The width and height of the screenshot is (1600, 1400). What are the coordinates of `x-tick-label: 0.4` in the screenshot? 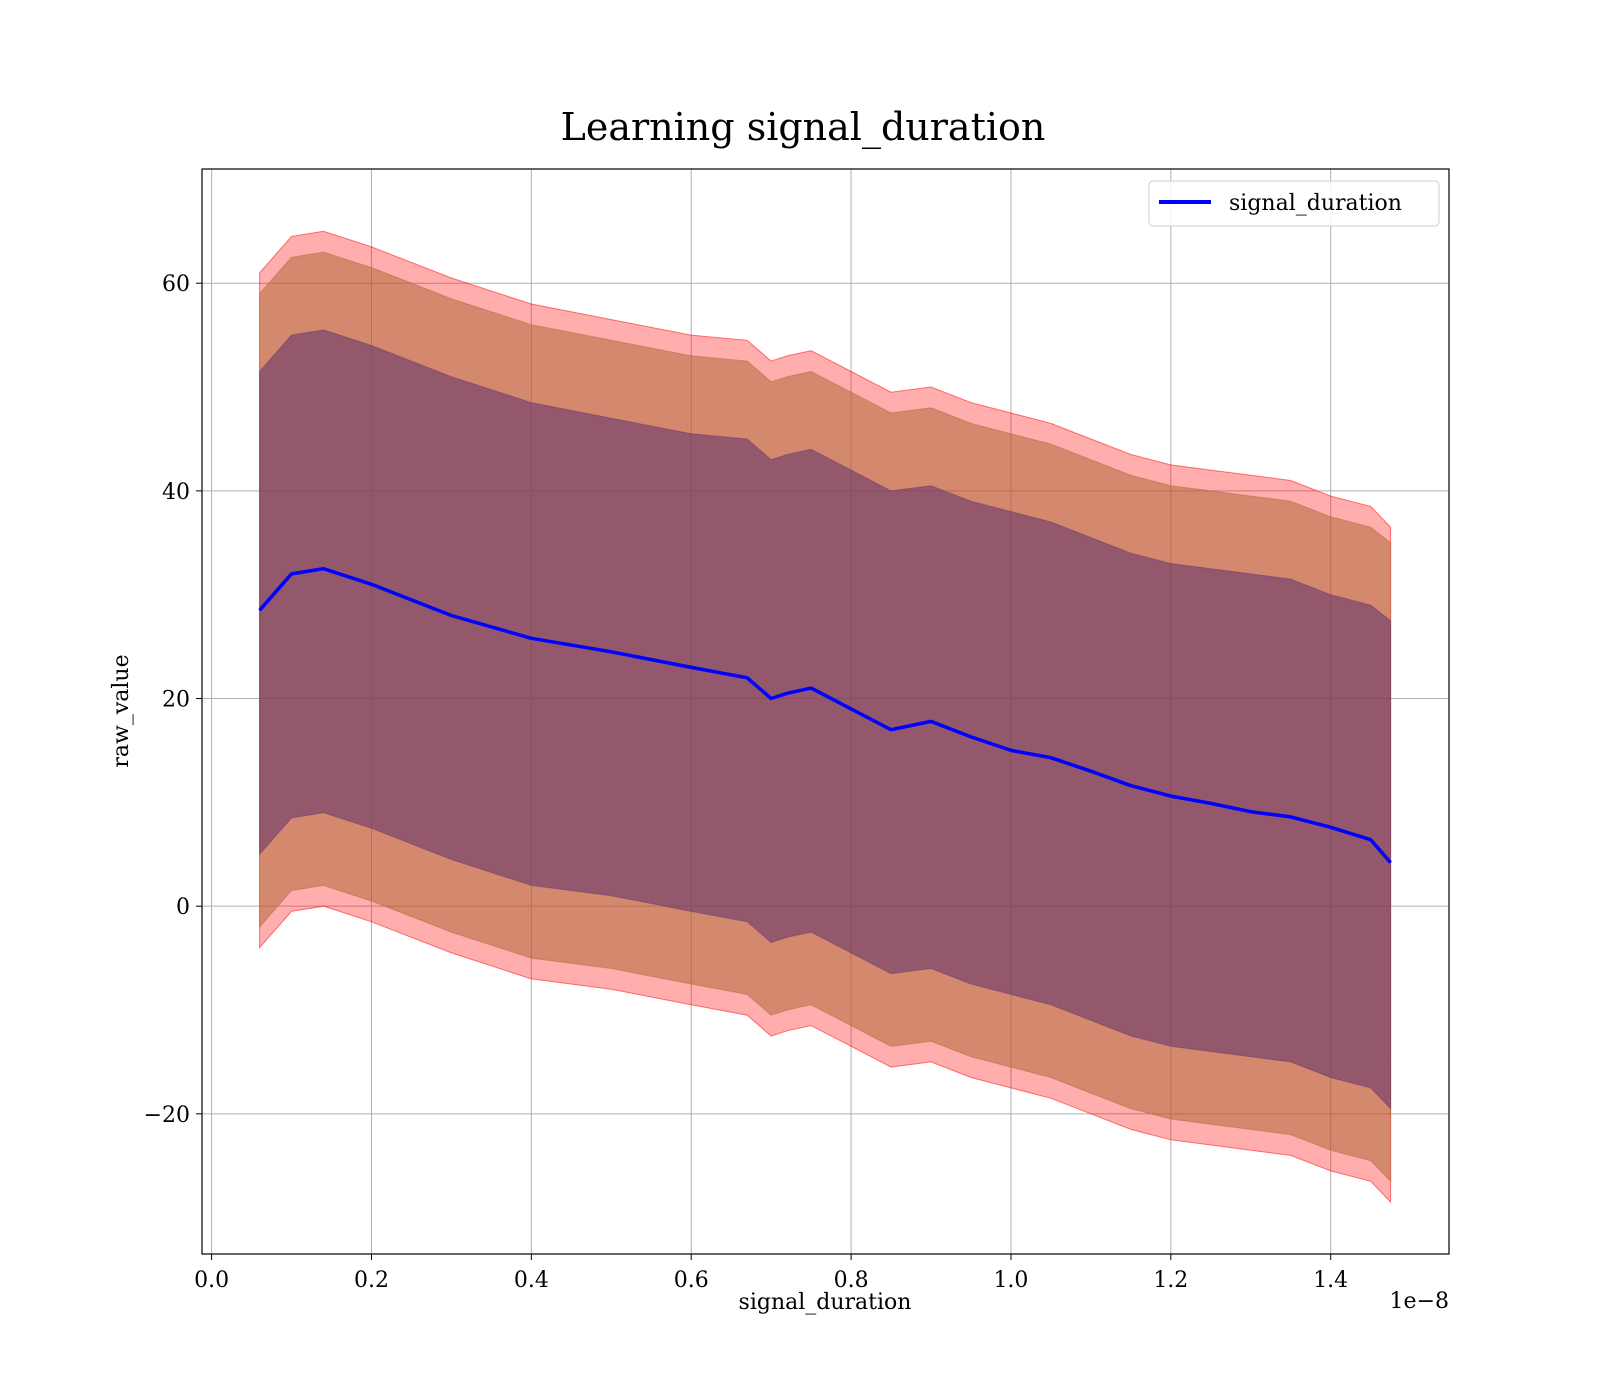 It's located at (531, 1280).